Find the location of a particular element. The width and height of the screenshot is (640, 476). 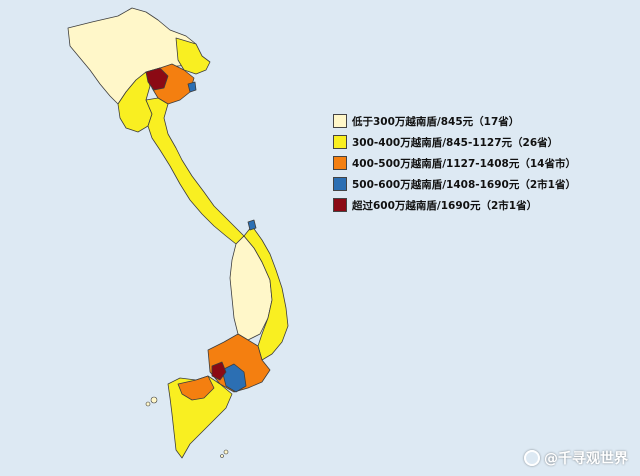

legend-item: 超过600万越南盾/1690元（2市1省） is located at coordinates (454, 205).